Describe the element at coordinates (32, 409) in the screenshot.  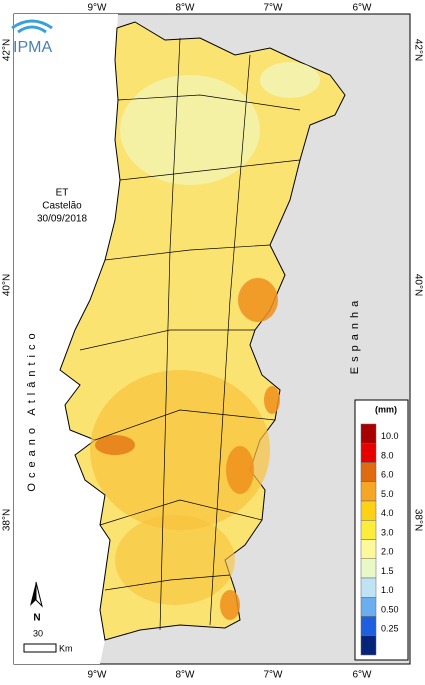
I see `ocean-label: Oceano Atlântico` at that location.